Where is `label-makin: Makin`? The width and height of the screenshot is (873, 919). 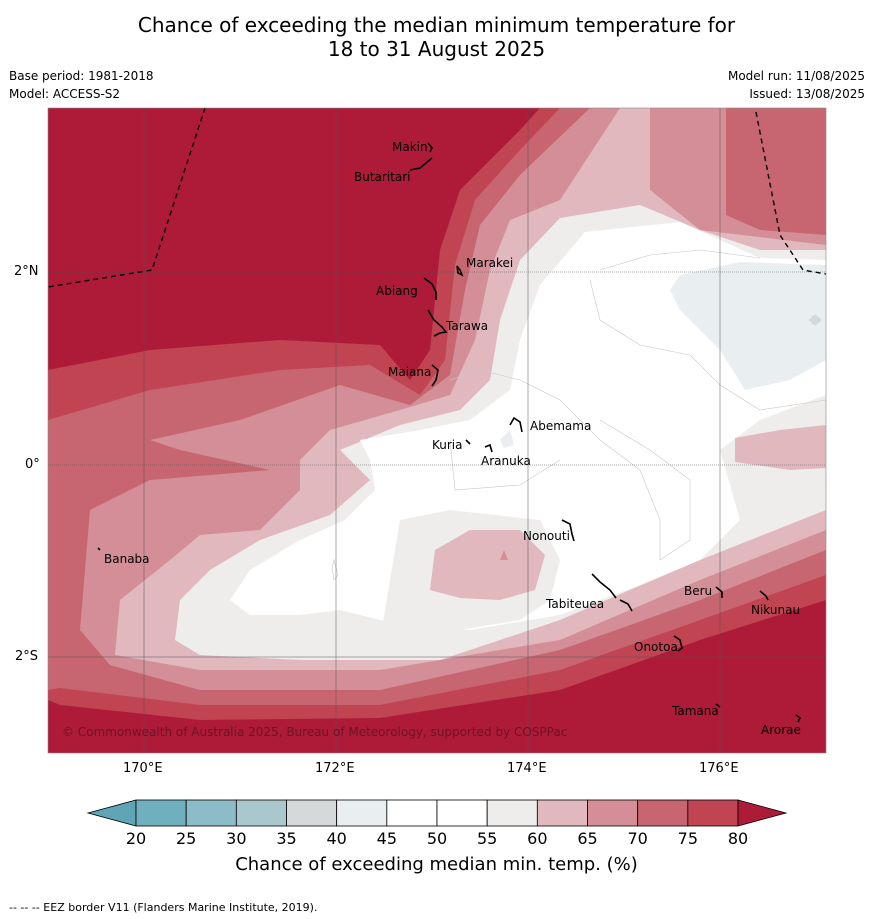
label-makin: Makin is located at coordinates (410, 147).